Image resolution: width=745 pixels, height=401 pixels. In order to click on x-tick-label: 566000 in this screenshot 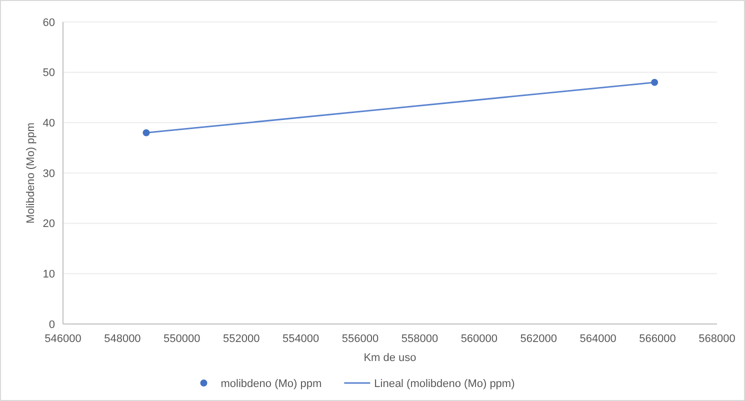, I will do `click(657, 339)`.